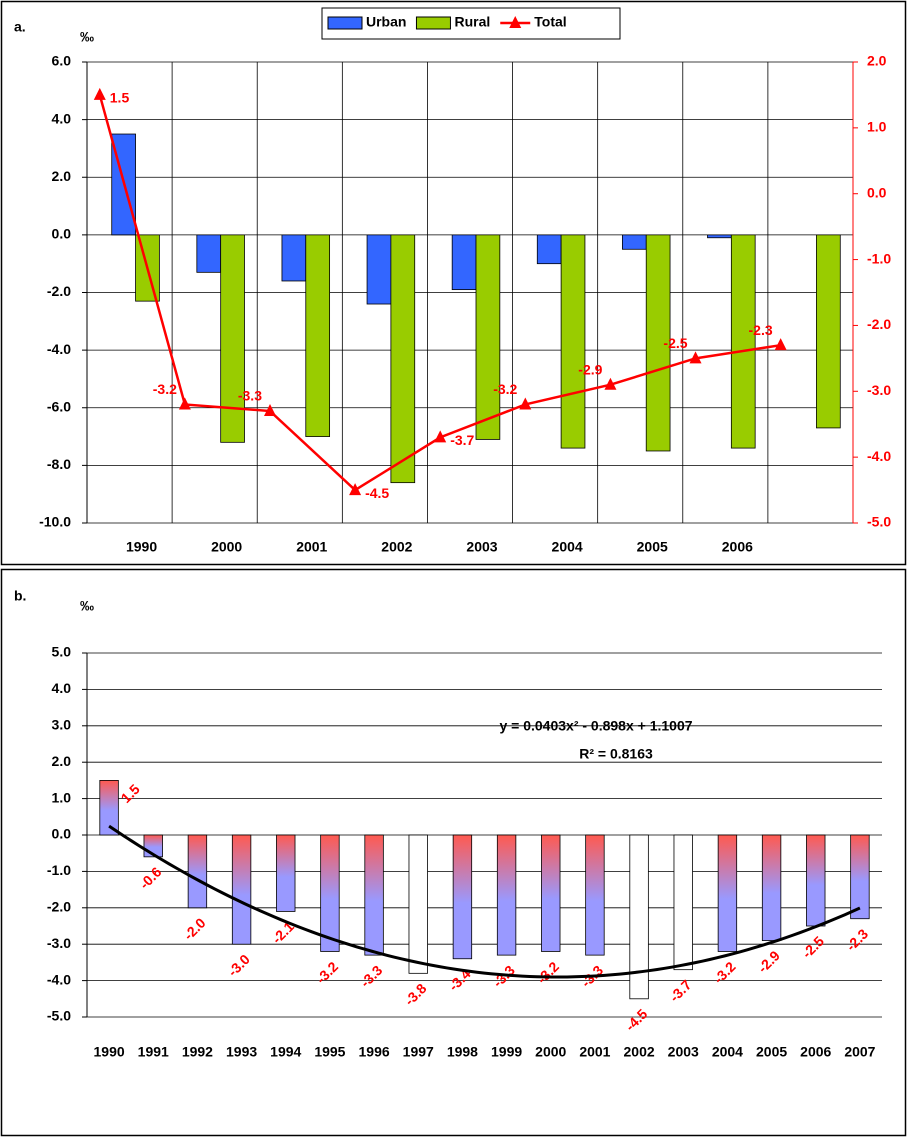 Image resolution: width=908 pixels, height=1137 pixels. I want to click on x-tick-label: 1991, so click(153, 1052).